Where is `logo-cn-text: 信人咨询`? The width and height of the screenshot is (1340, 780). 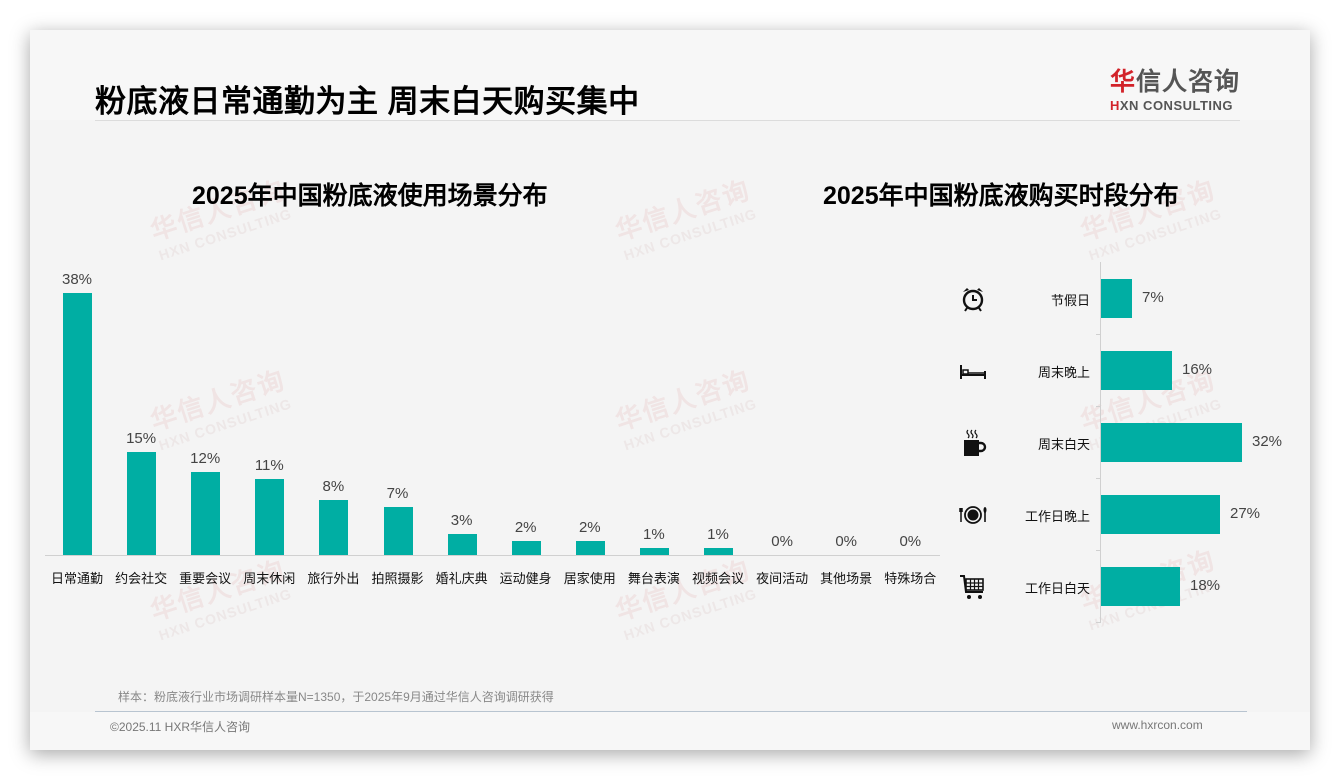 logo-cn-text: 信人咨询 is located at coordinates (1188, 82).